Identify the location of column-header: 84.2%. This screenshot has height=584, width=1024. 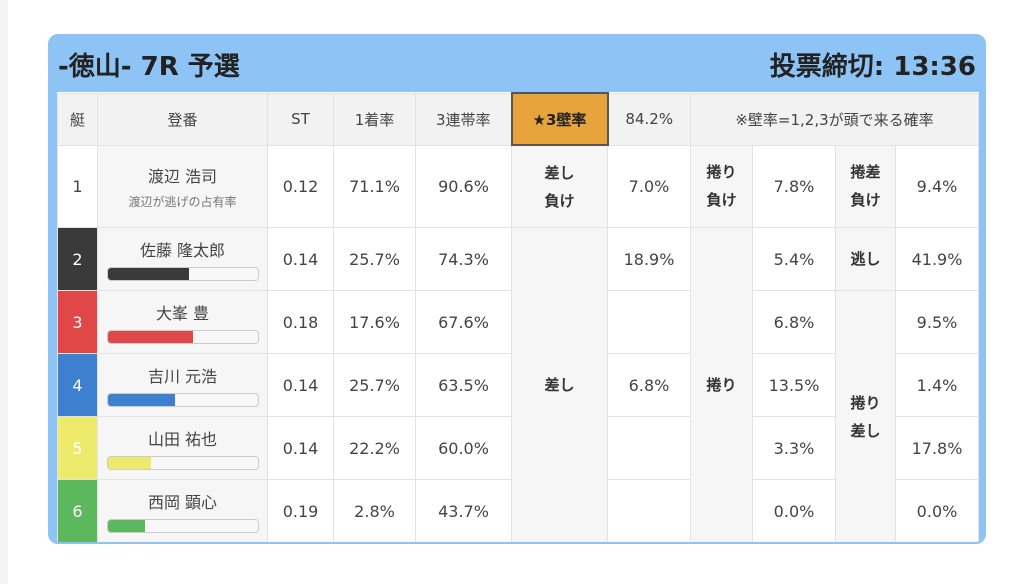
(649, 119).